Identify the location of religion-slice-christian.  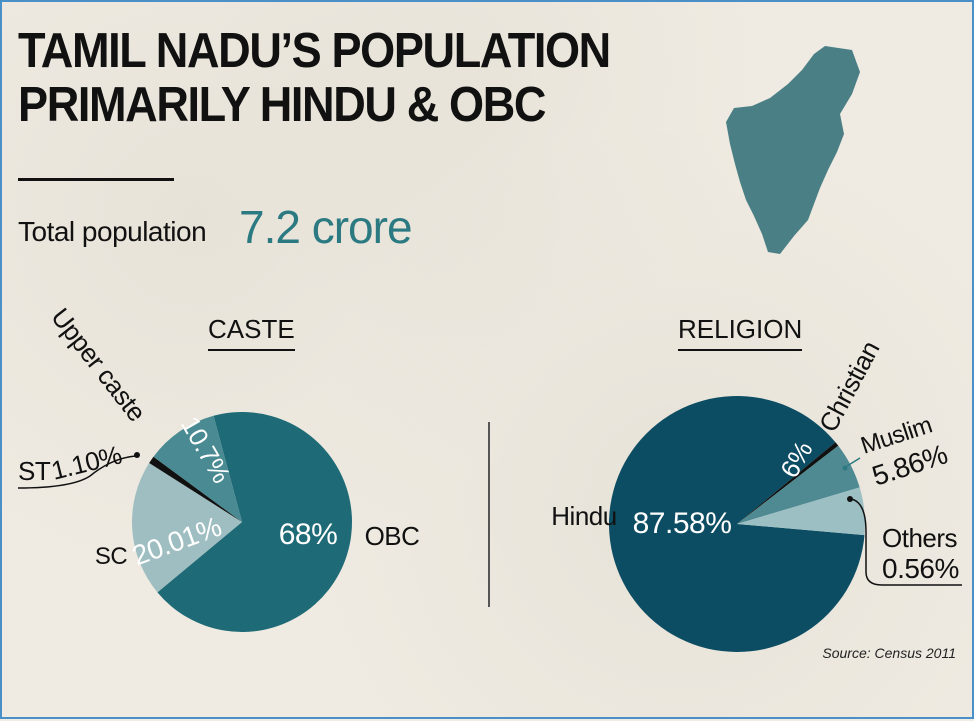
(801, 511).